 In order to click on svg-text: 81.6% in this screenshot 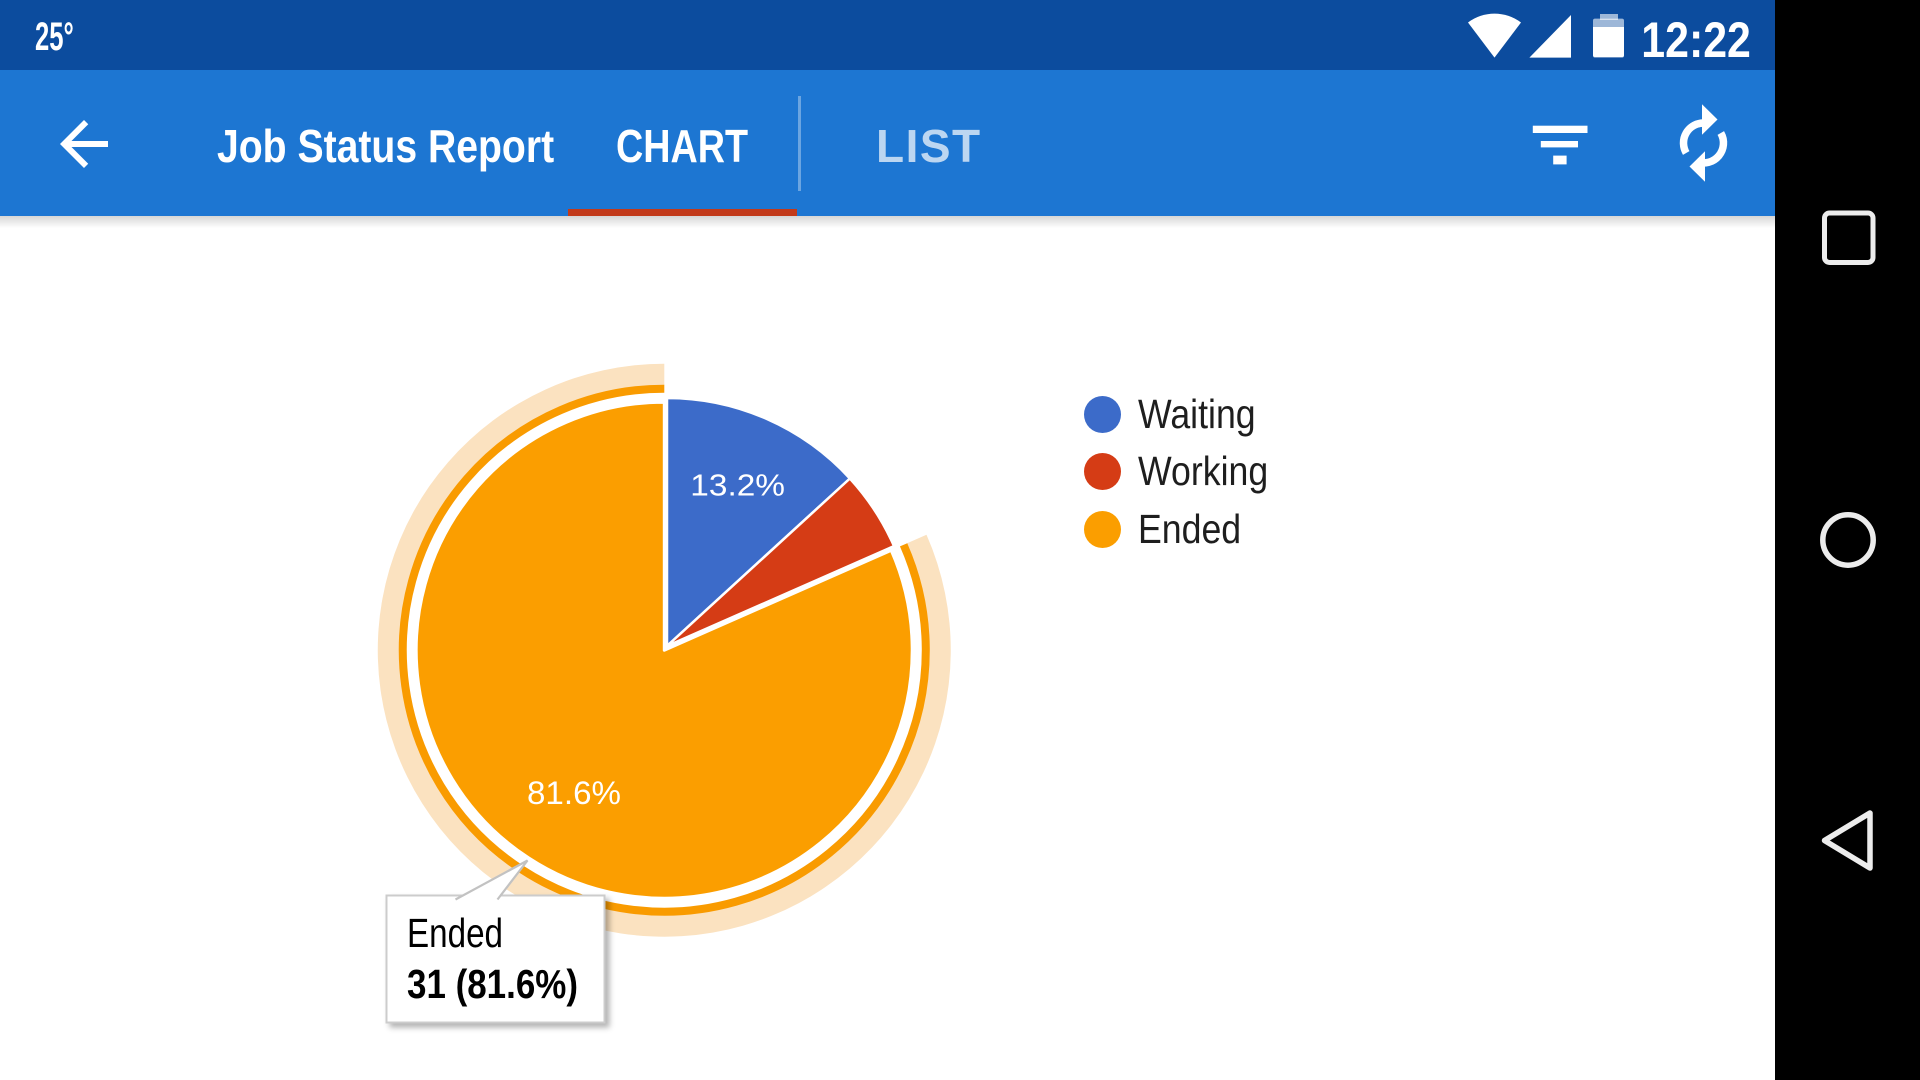, I will do `click(574, 793)`.